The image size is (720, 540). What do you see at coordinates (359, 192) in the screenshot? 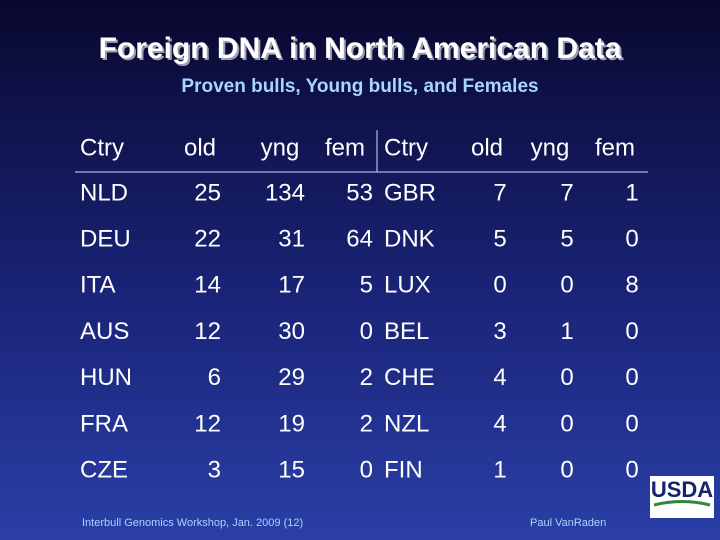
I see `count-cell: 53` at bounding box center [359, 192].